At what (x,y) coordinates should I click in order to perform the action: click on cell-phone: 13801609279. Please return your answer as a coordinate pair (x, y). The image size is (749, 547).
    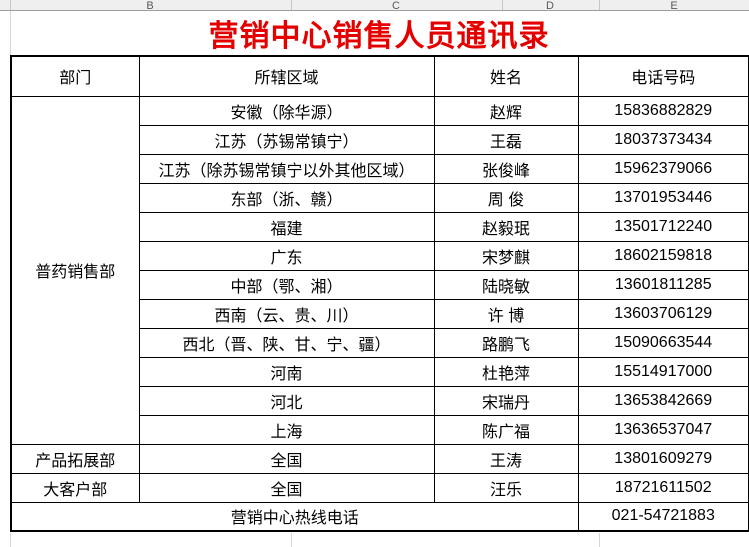
    Looking at the image, I should click on (663, 458).